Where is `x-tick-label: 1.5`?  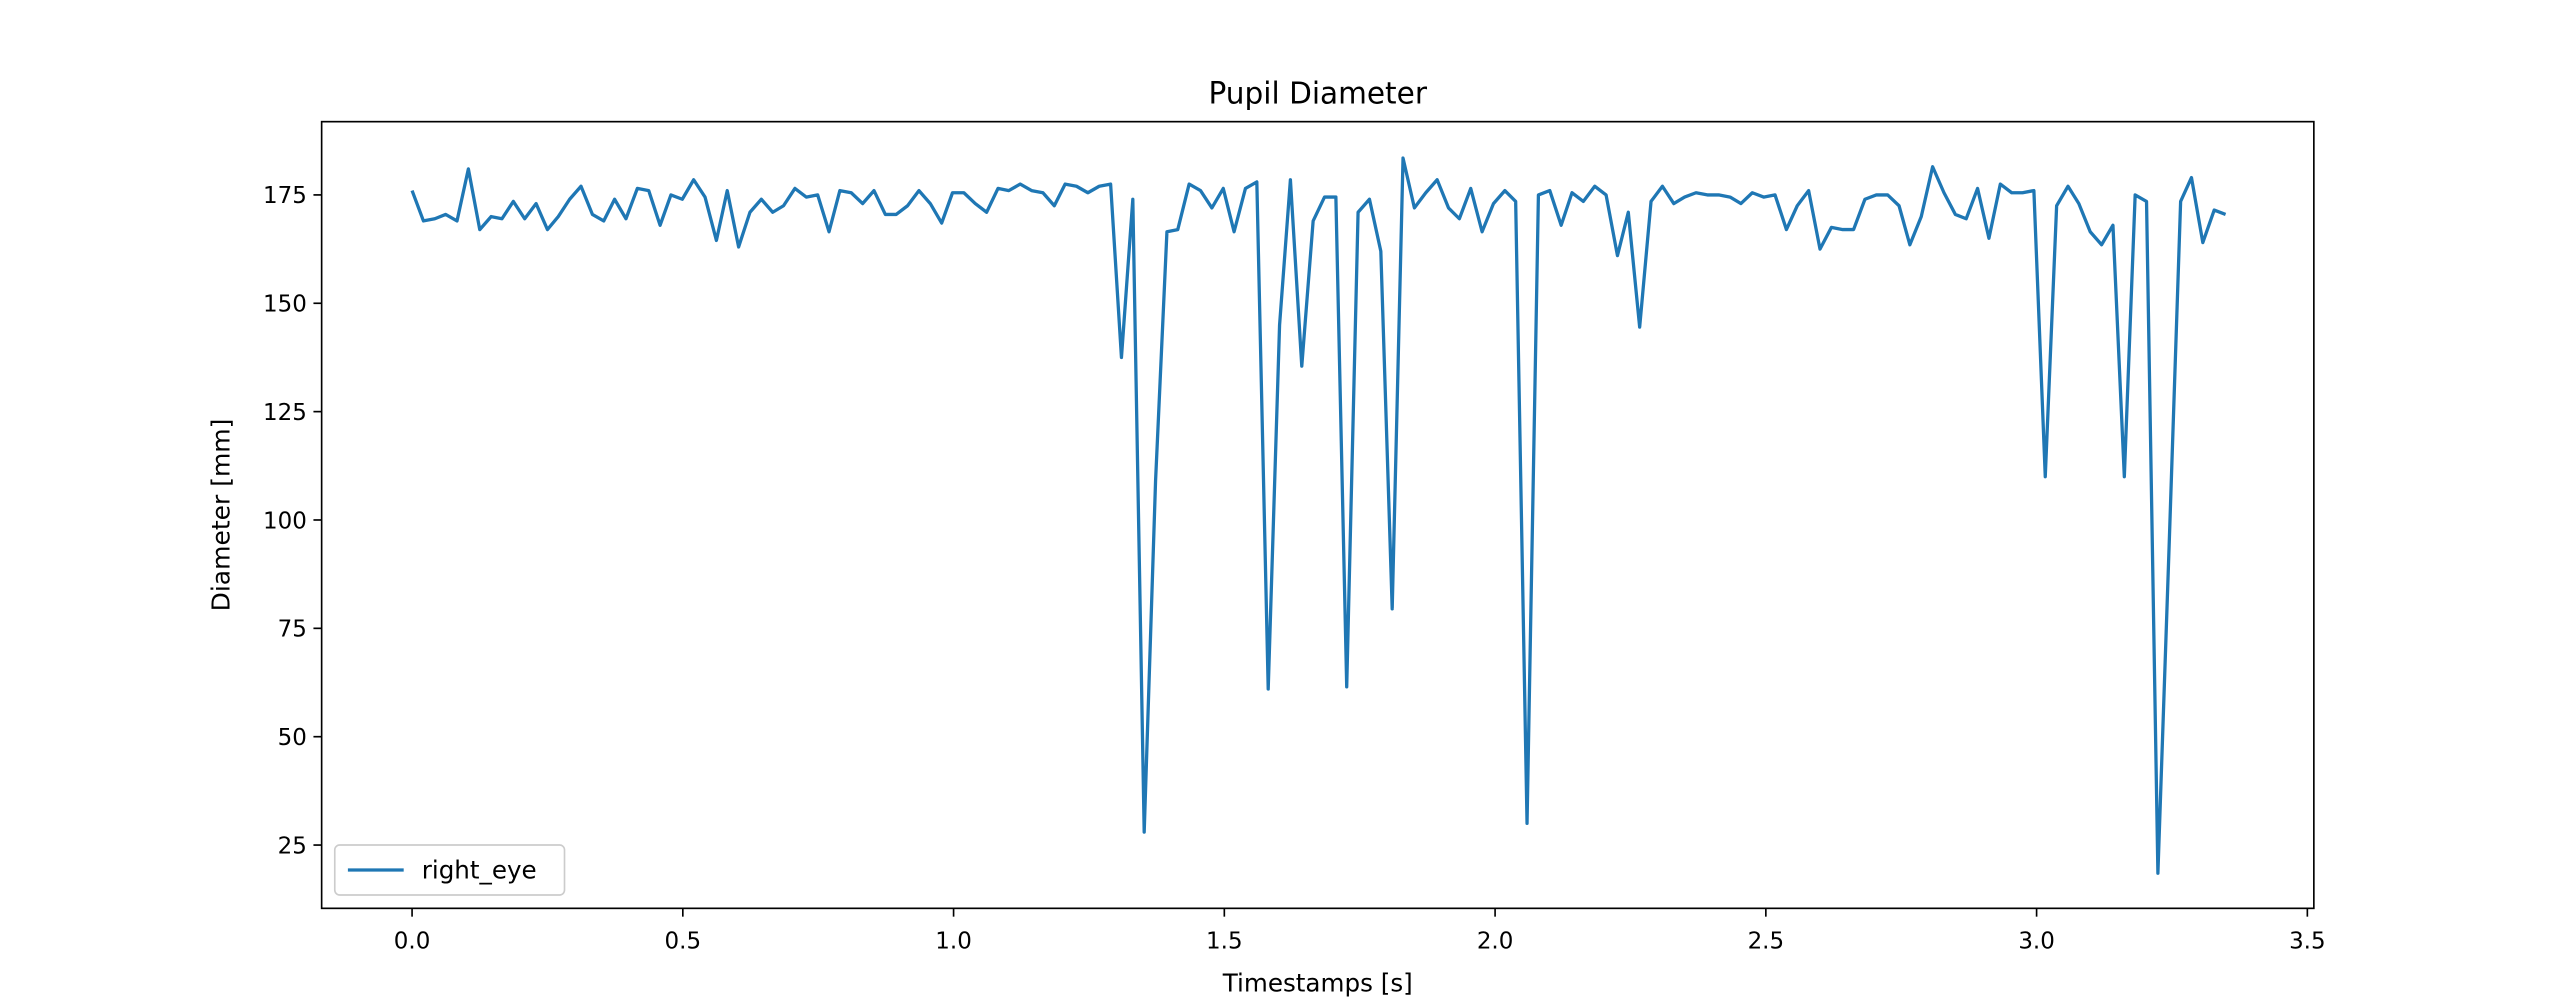 x-tick-label: 1.5 is located at coordinates (1224, 941).